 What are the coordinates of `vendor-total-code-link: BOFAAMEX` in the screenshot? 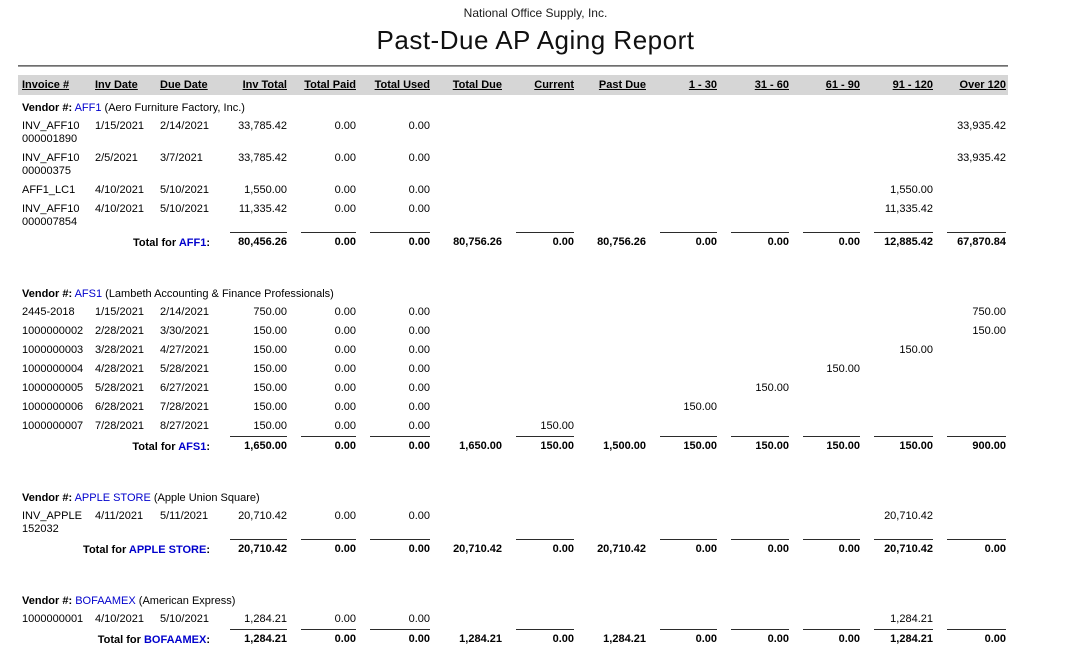 It's located at (175, 640).